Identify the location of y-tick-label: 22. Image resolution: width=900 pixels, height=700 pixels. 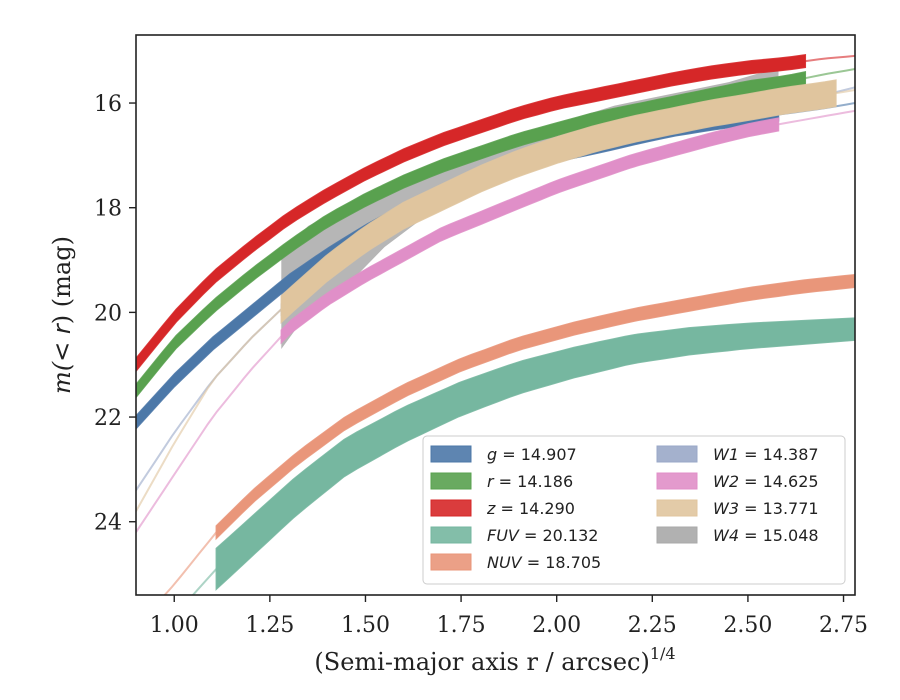
(108, 418).